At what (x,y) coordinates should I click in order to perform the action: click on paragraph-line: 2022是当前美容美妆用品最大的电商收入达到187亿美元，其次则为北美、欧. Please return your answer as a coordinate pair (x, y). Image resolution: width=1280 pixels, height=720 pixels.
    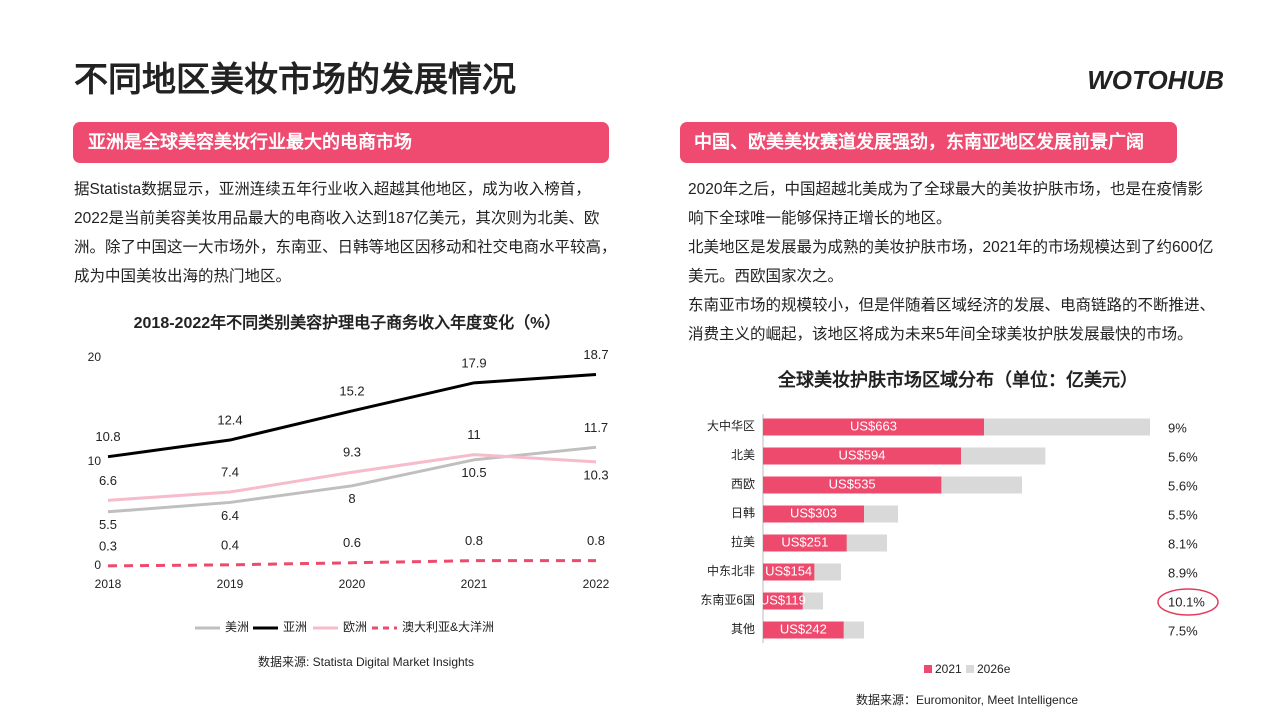
    Looking at the image, I should click on (336, 218).